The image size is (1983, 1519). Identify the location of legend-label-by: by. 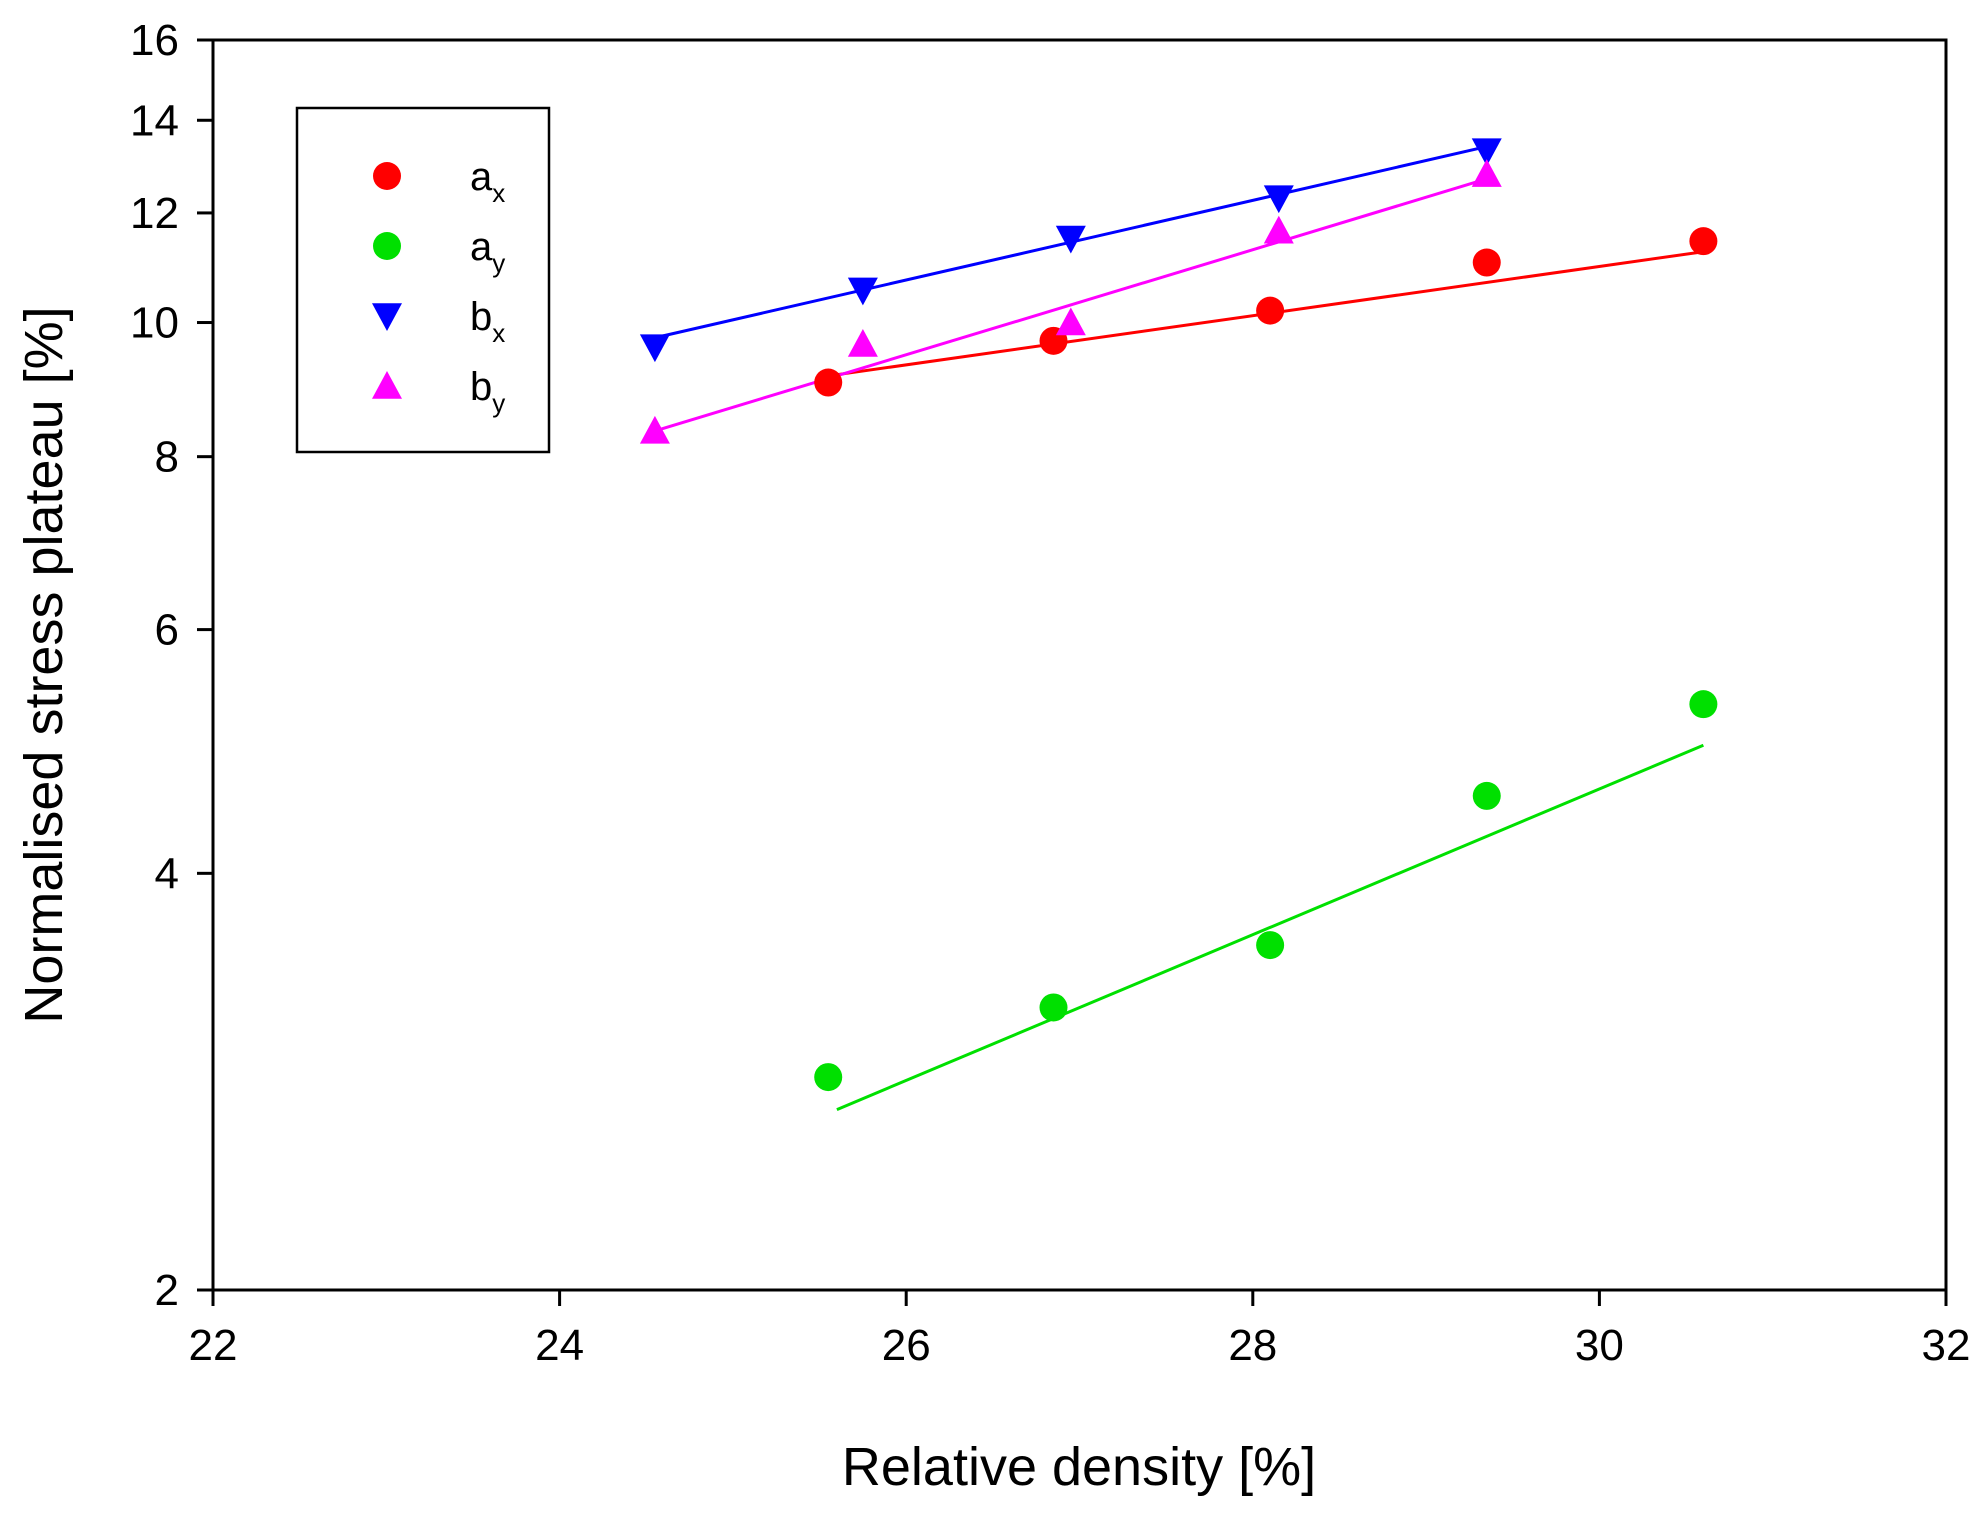
(487, 391).